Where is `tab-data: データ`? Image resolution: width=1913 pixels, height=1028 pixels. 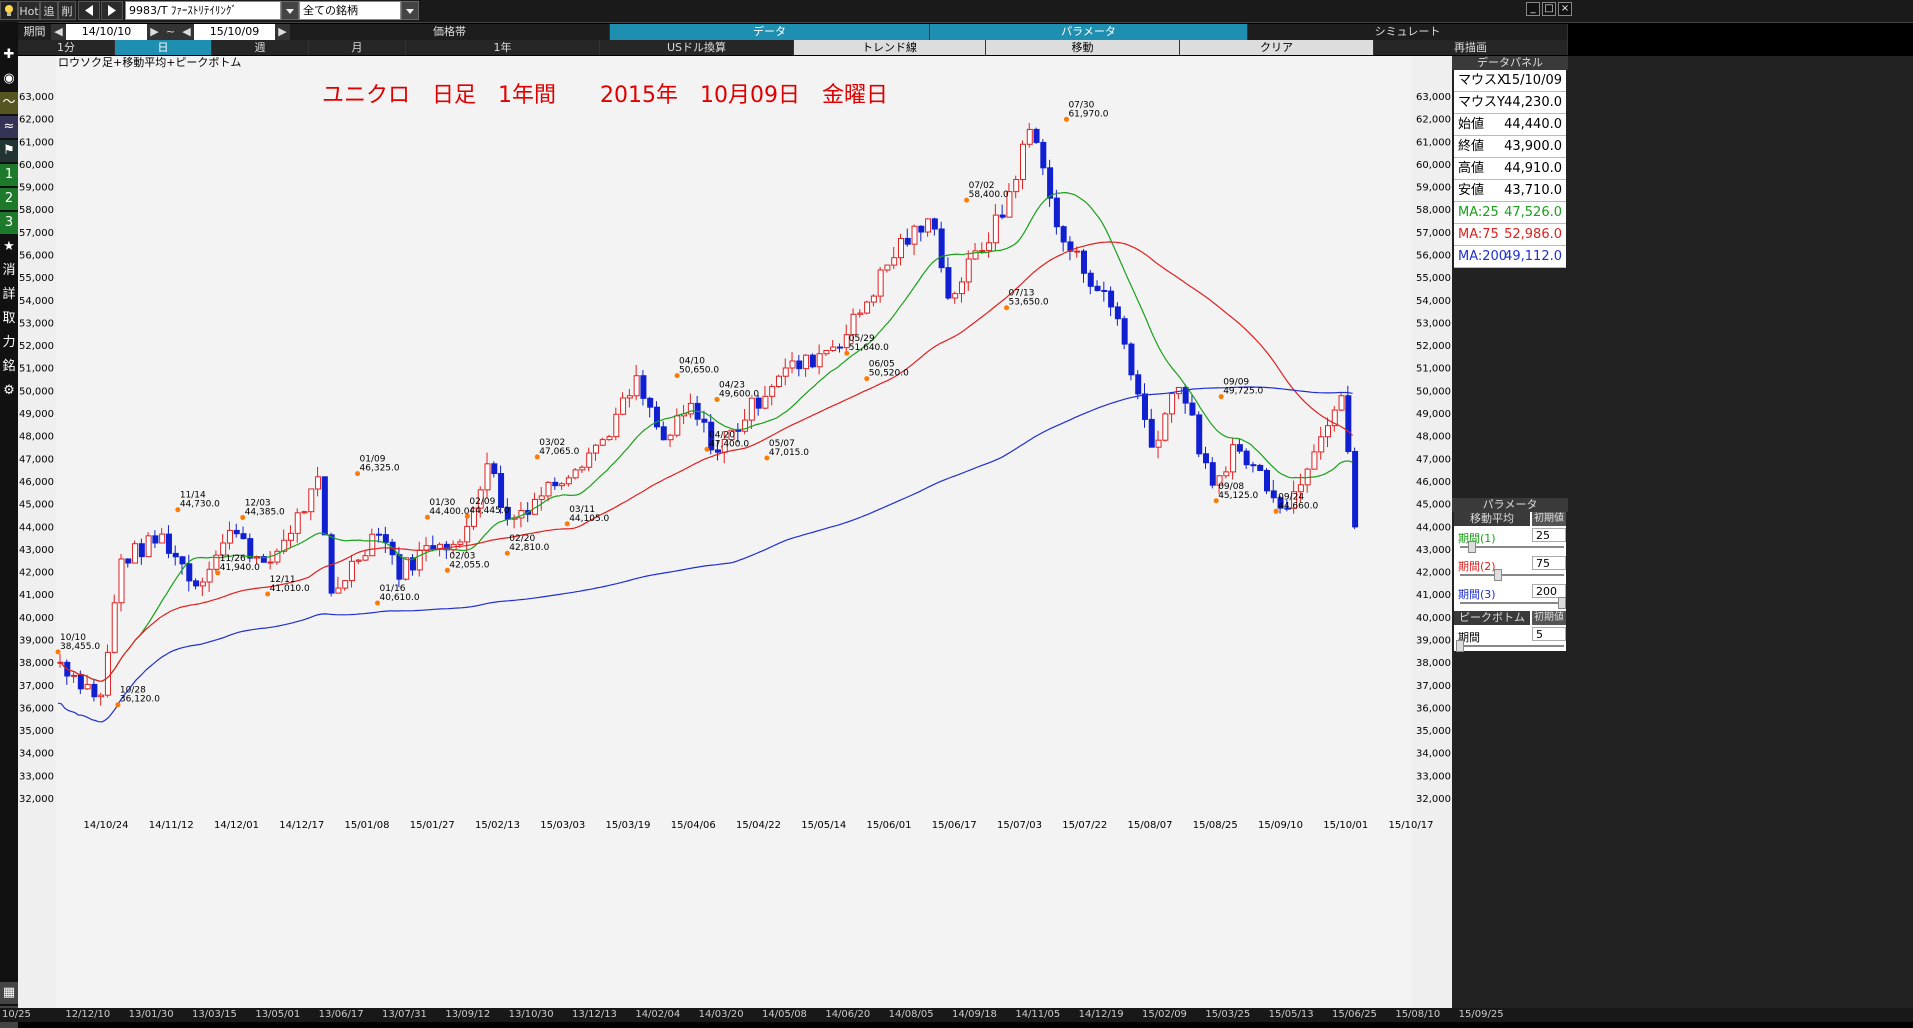
tab-data: データ is located at coordinates (770, 32).